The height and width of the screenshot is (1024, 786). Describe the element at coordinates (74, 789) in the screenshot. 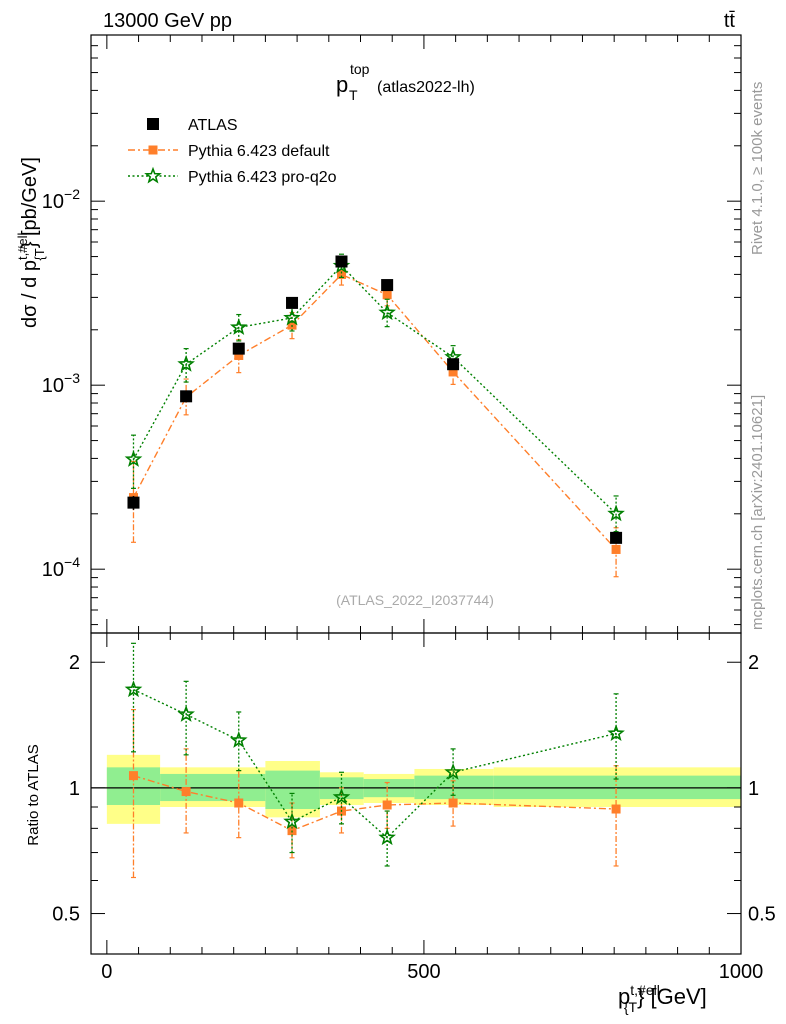

I see `ratio-y-tick-label: 1` at that location.